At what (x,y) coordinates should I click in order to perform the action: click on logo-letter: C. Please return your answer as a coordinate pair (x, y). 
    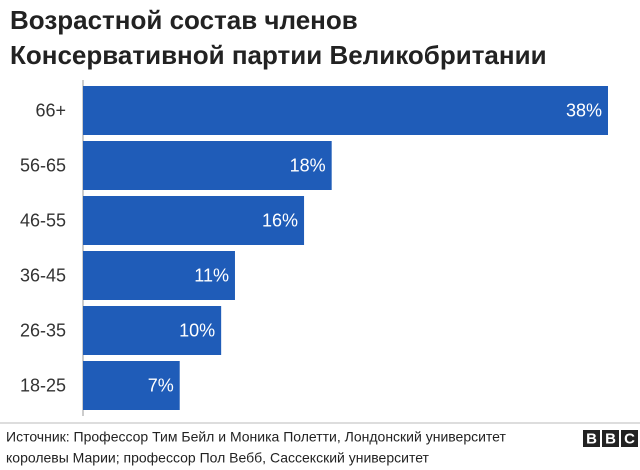
    Looking at the image, I should click on (629, 438).